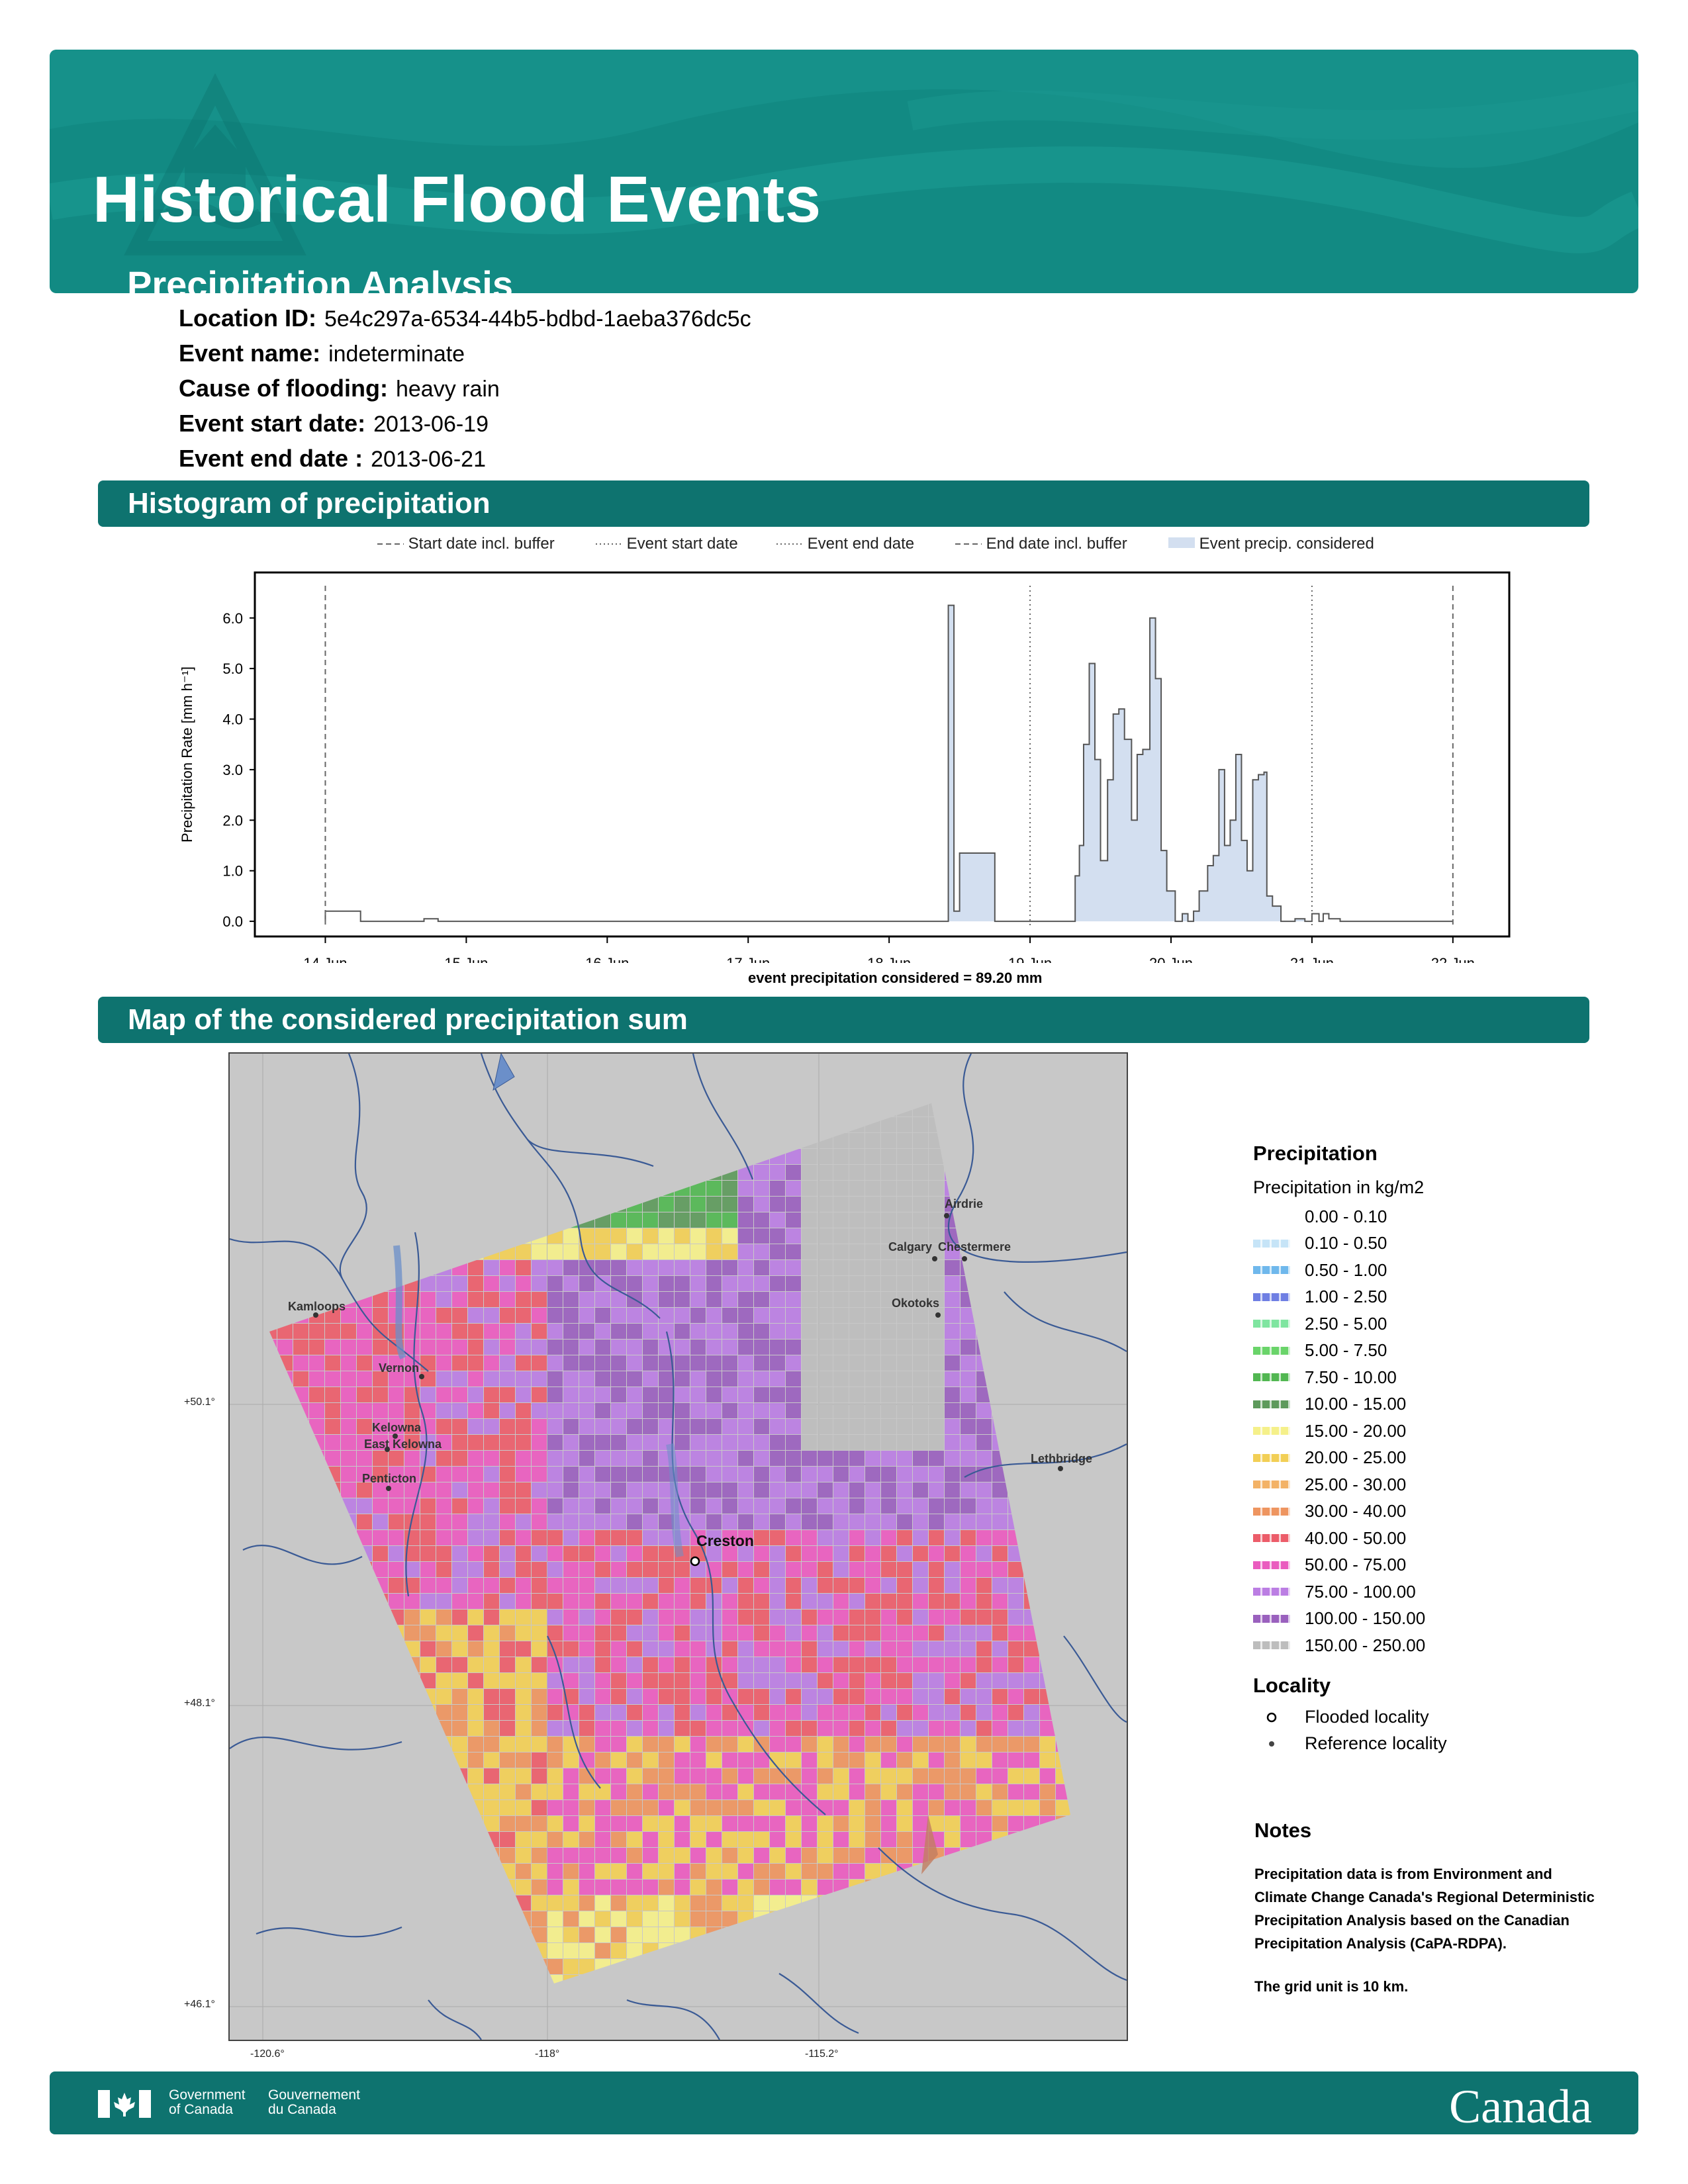 The width and height of the screenshot is (1688, 2184). I want to click on legend-swatch, so click(1271, 1377).